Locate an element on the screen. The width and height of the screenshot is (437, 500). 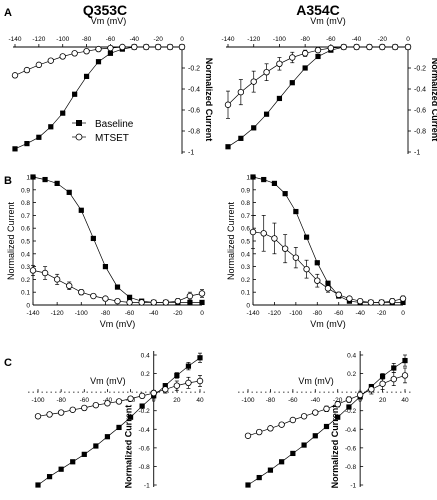
x-axis-label: Vm (mV) is located at coordinates (328, 324).